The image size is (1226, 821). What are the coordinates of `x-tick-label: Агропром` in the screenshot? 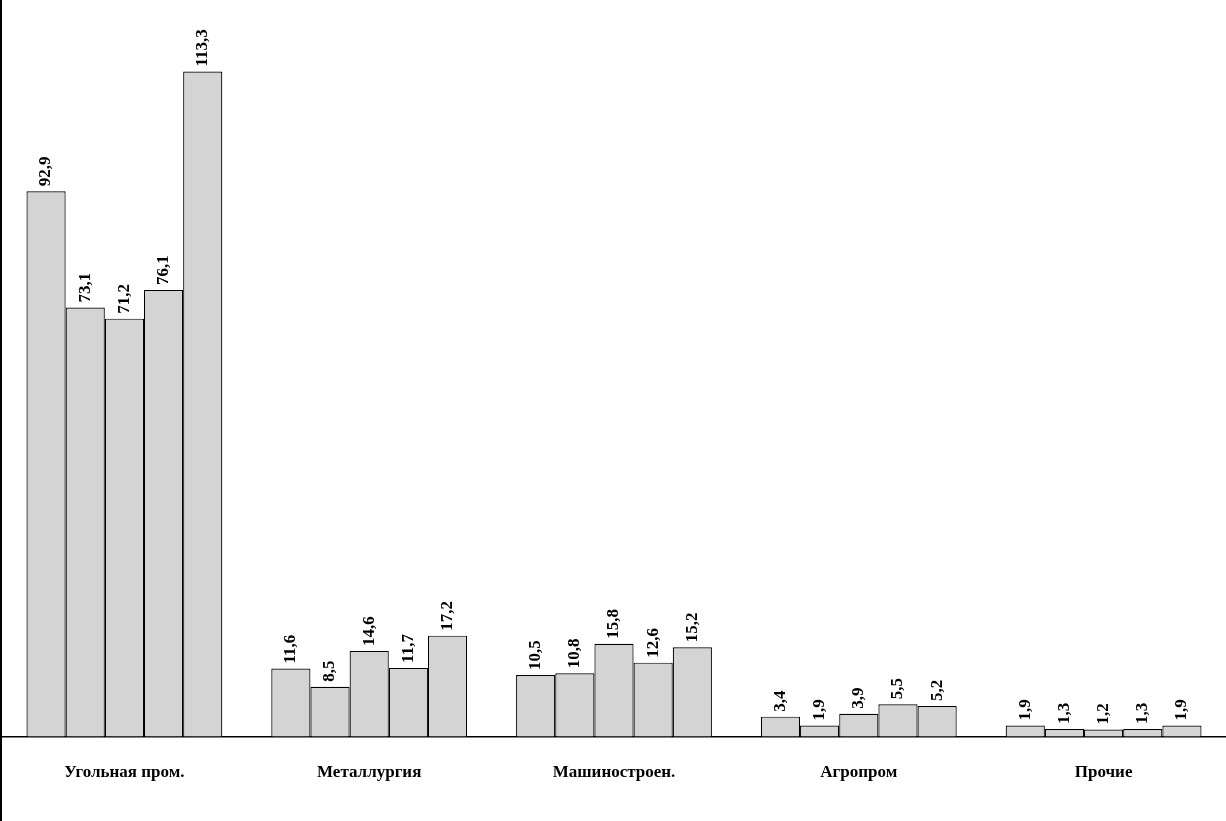 It's located at (859, 772).